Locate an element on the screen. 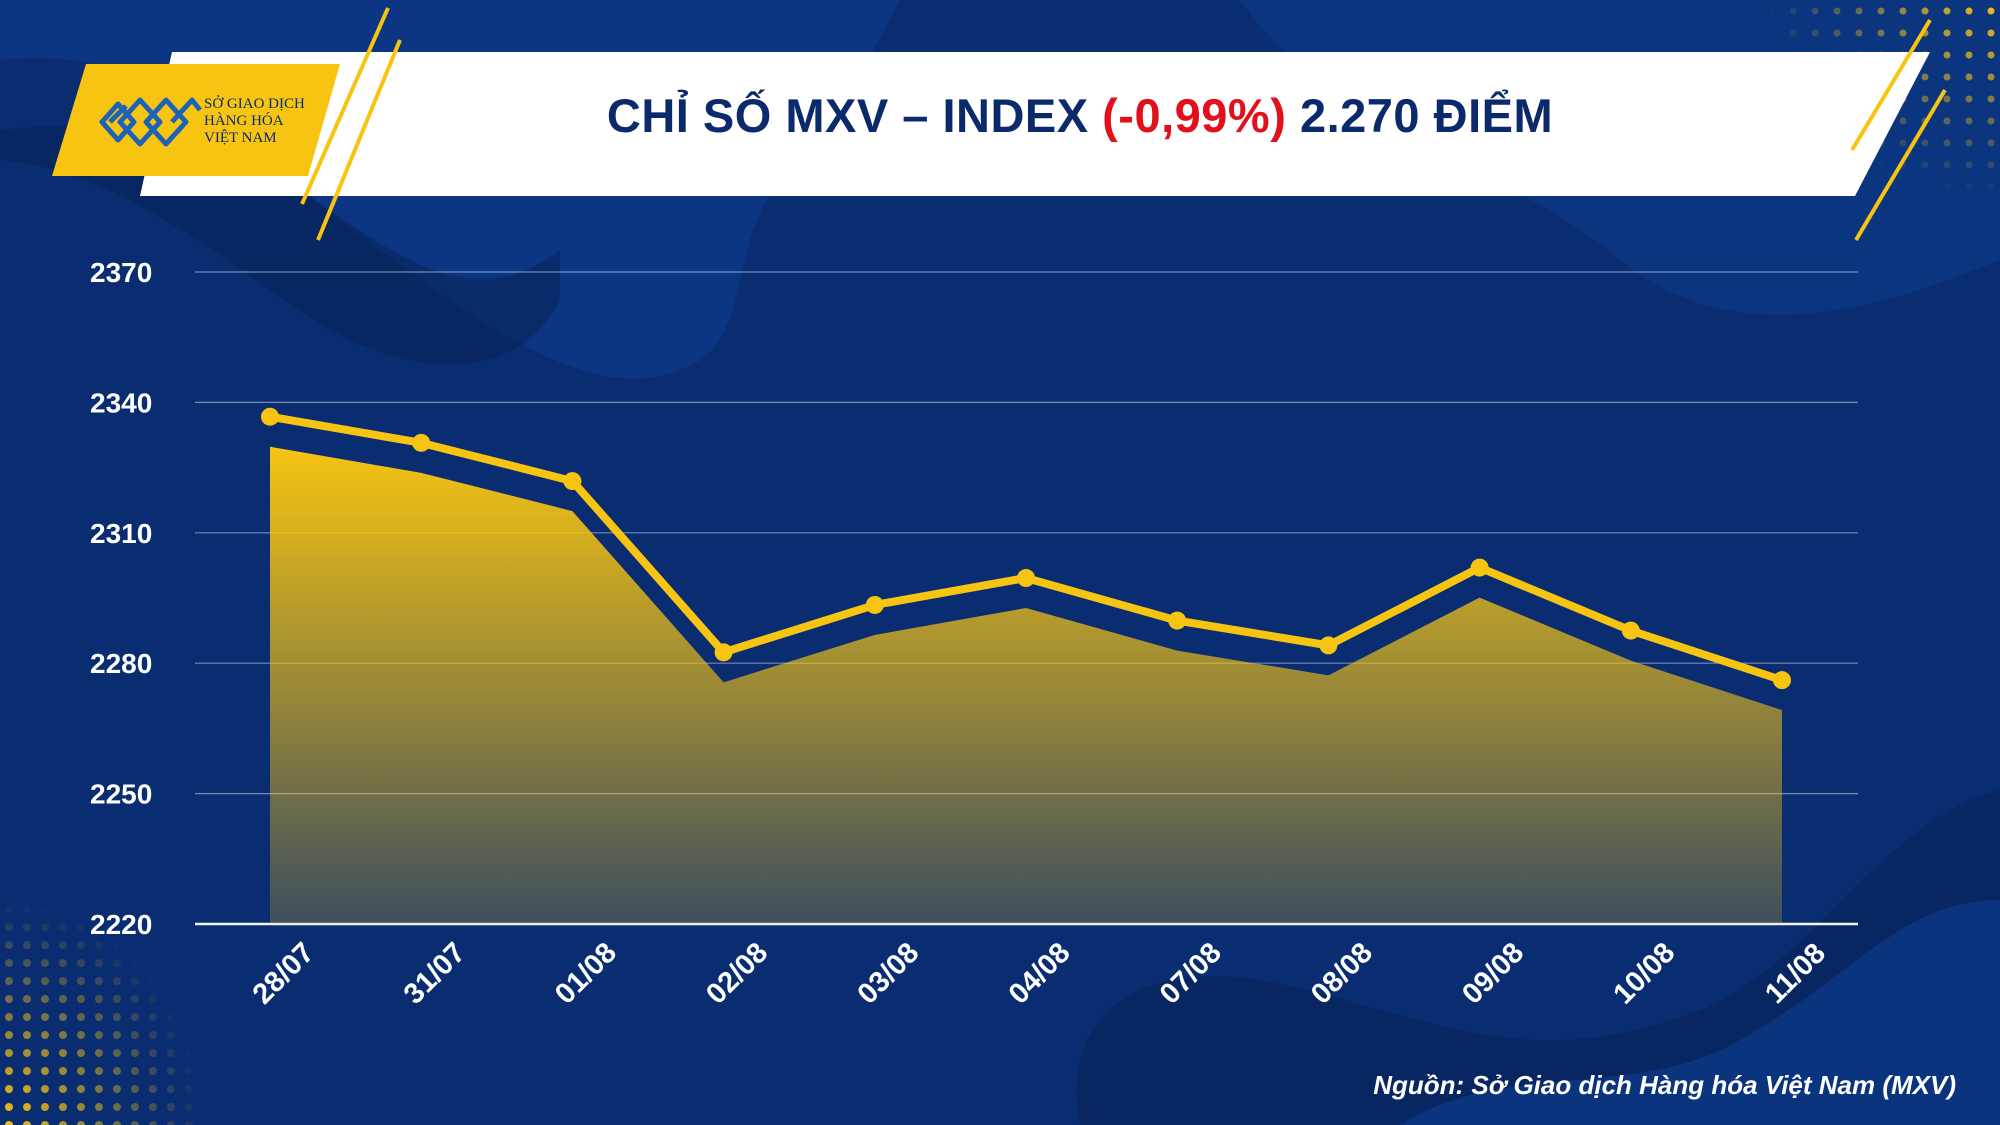 The image size is (2000, 1125). logo-line: SỞ GIAO DỊCH is located at coordinates (254, 104).